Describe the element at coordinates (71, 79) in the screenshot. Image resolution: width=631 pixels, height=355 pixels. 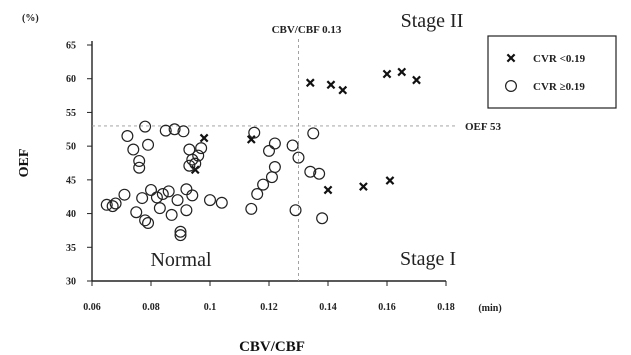
I see `y-tick-label: 60` at that location.